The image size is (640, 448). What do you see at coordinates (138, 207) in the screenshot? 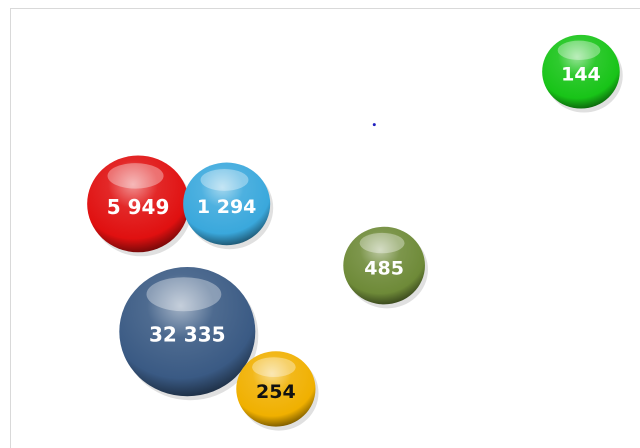
I see `bubble-label: 5 949` at bounding box center [138, 207].